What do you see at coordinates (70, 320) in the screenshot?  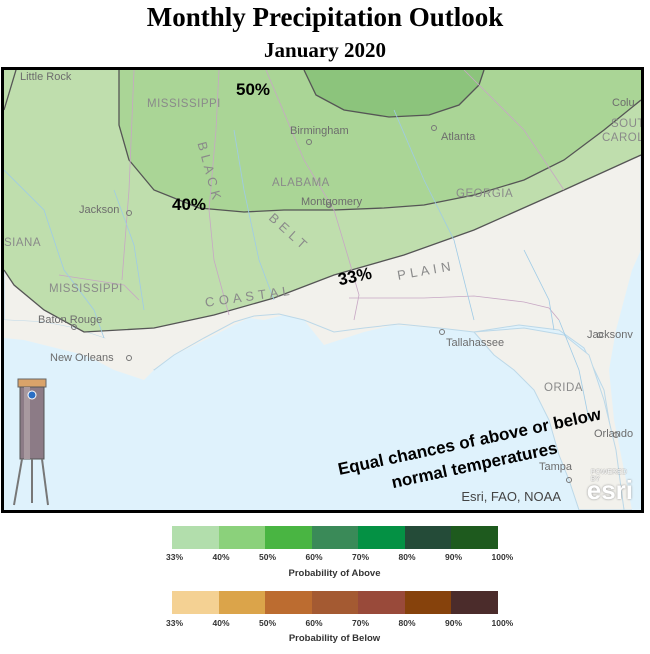 I see `place-baton-rouge: Baton Rouge` at bounding box center [70, 320].